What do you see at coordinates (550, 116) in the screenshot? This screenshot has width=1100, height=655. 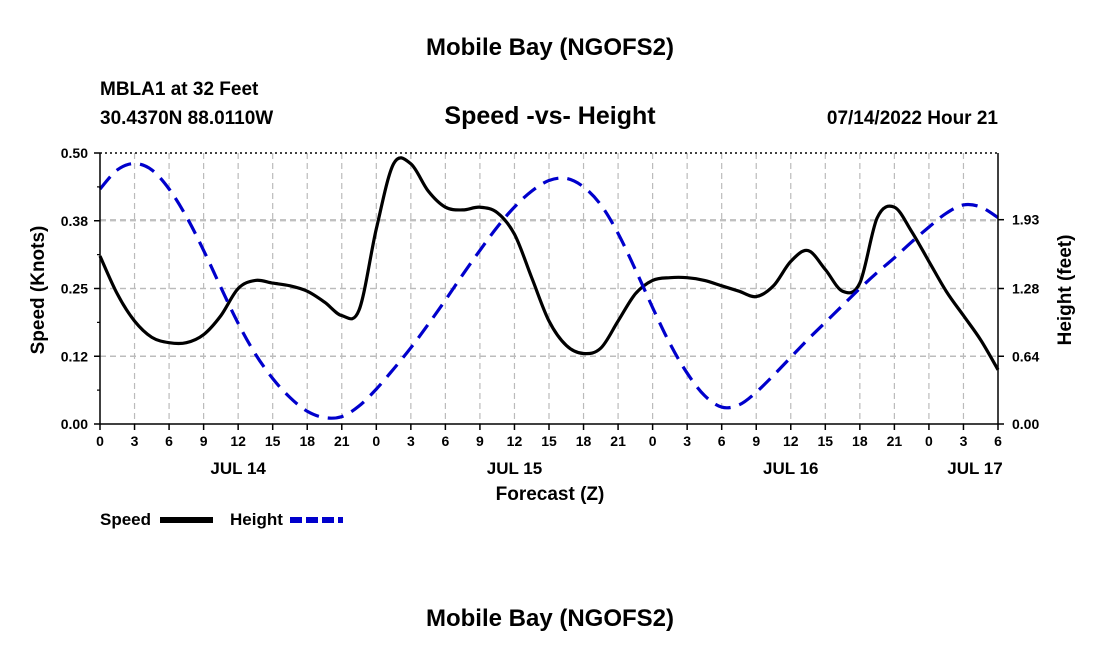 I see `chart-subtitle: Speed -vs- Height` at bounding box center [550, 116].